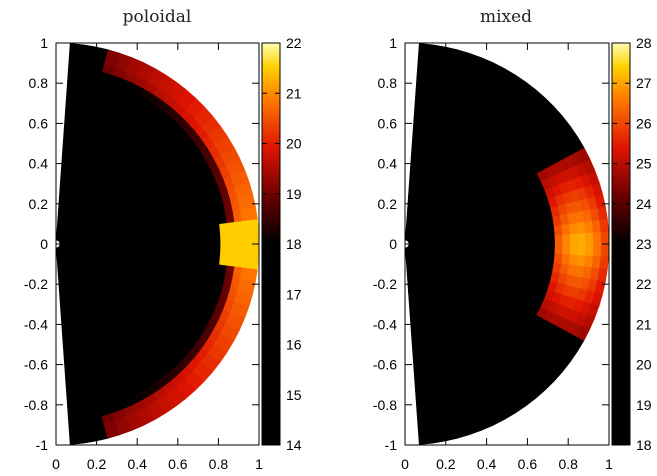  I want to click on colorbar-tick-label: 18, so click(294, 244).